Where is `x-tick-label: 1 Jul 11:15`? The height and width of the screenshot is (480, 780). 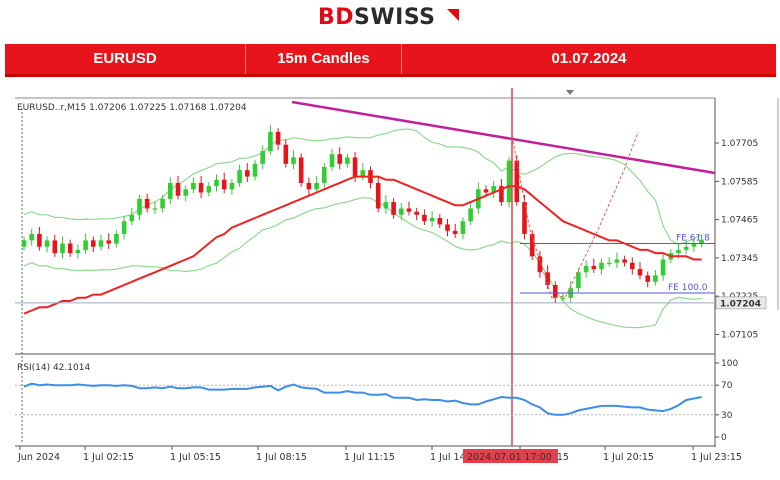
x-tick-label: 1 Jul 11:15 is located at coordinates (369, 457).